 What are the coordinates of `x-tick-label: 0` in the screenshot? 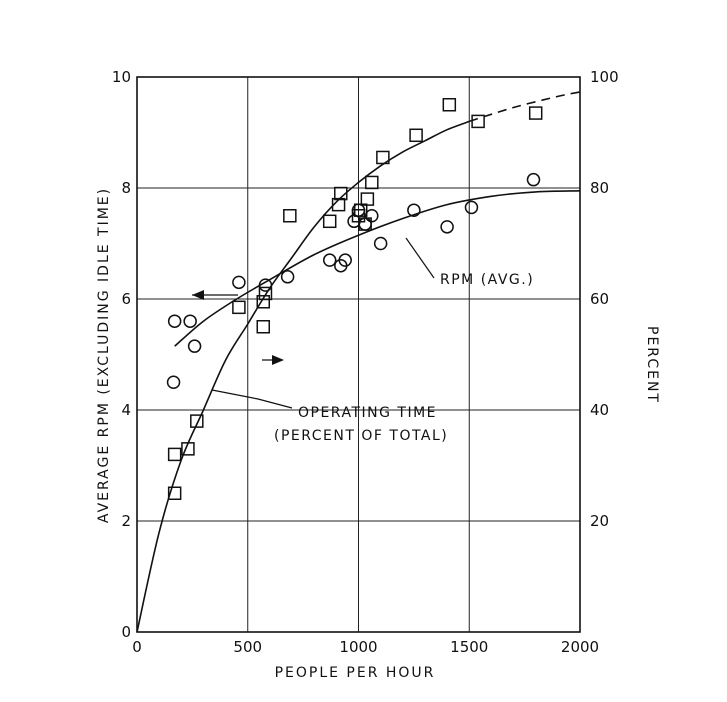 It's located at (137, 647).